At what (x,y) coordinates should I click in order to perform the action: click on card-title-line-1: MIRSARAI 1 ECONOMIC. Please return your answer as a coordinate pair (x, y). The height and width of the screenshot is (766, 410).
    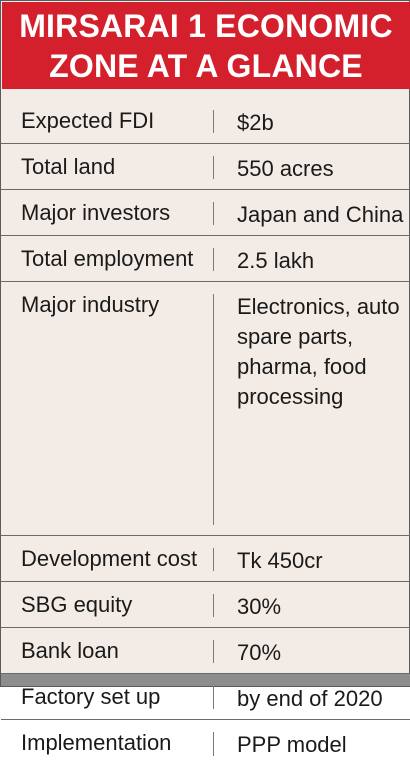
    Looking at the image, I should click on (206, 25).